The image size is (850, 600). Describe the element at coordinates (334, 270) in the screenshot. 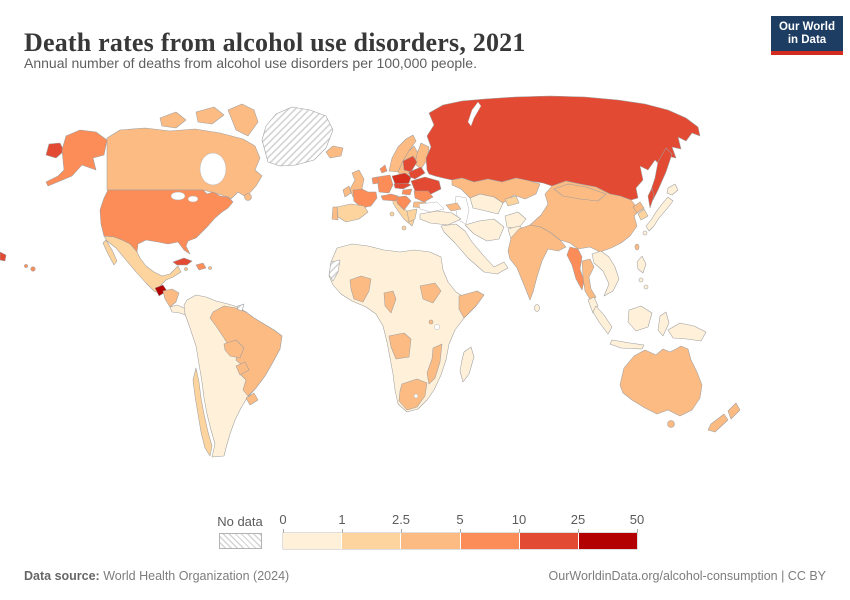

I see `country-western-sahara` at that location.